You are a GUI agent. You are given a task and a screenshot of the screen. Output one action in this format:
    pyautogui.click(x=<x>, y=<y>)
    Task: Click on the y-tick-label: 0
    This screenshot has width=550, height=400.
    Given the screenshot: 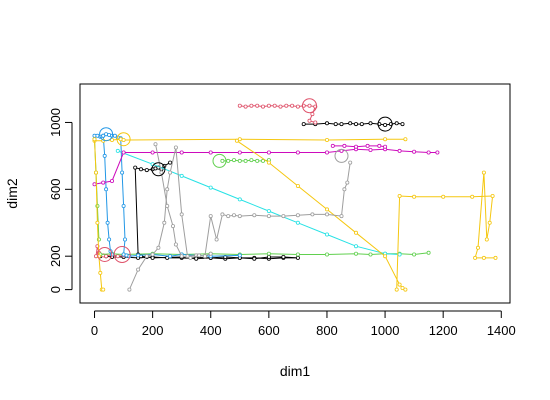 What is the action you would take?
    pyautogui.click(x=55, y=289)
    